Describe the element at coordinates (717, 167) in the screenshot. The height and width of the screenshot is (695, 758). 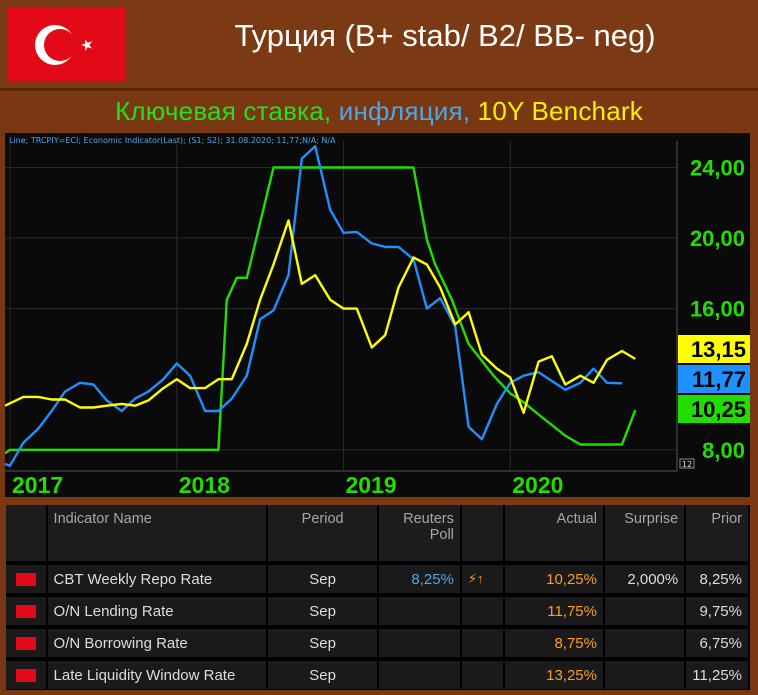
I see `y-tick-label: 24,00` at that location.